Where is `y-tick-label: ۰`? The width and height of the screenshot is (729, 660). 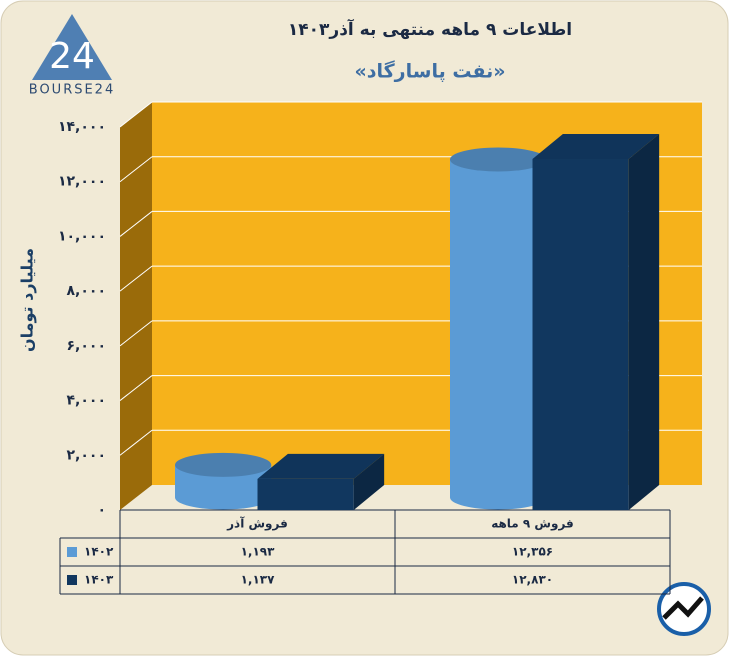
y-tick-label: ۰ is located at coordinates (101, 510).